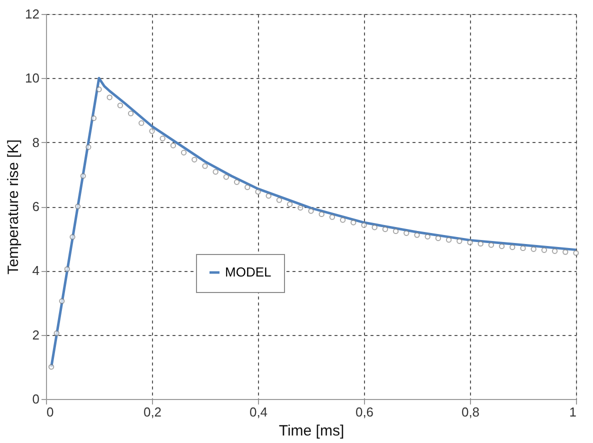 This screenshot has height=443, width=593. Describe the element at coordinates (311, 431) in the screenshot. I see `x-axis-title: Time [ms]` at that location.